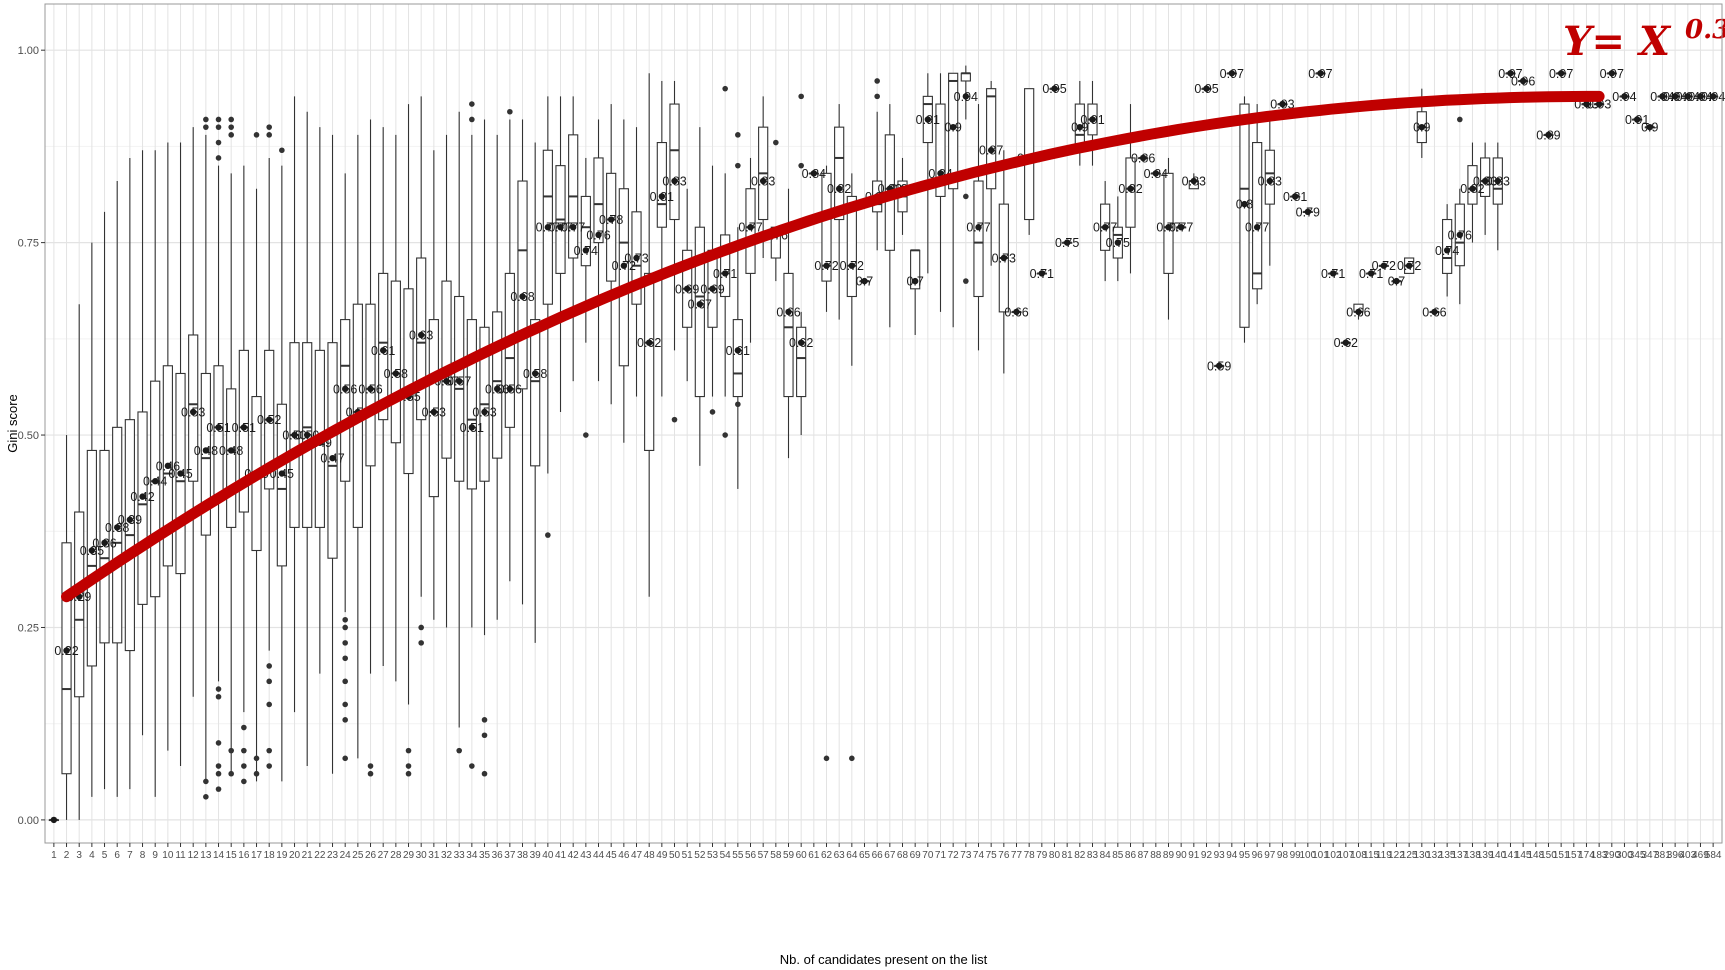  Describe the element at coordinates (789, 855) in the screenshot. I see `x-tick-label: 59` at that location.